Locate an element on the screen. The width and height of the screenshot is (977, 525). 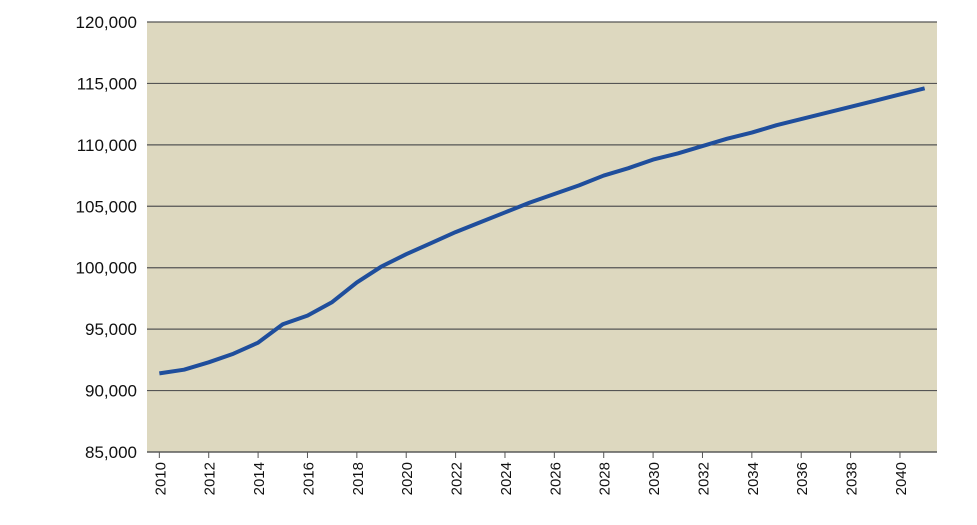
y-tick-label: 110,000 is located at coordinates (107, 145).